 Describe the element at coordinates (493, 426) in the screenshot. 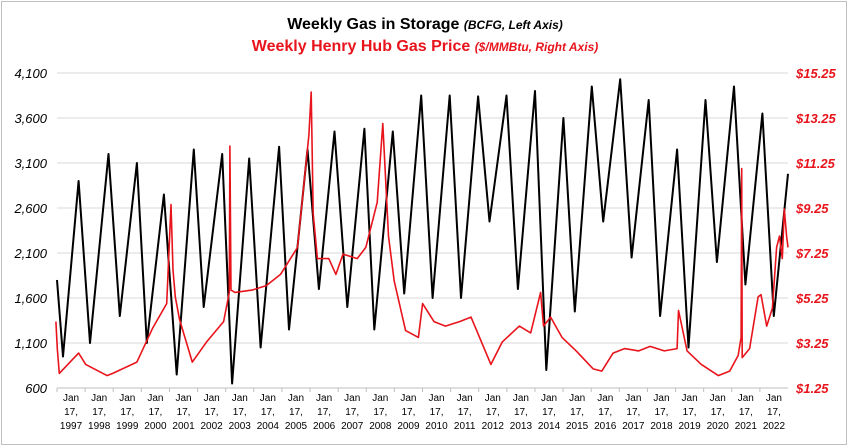

I see `x-axis-tick-label: 2012` at that location.